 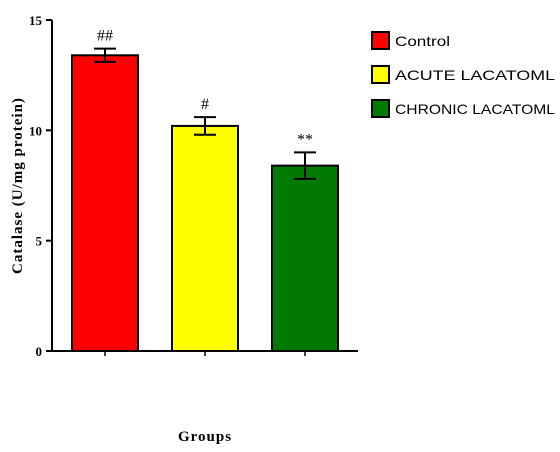 I want to click on bar-control, so click(x=105, y=203).